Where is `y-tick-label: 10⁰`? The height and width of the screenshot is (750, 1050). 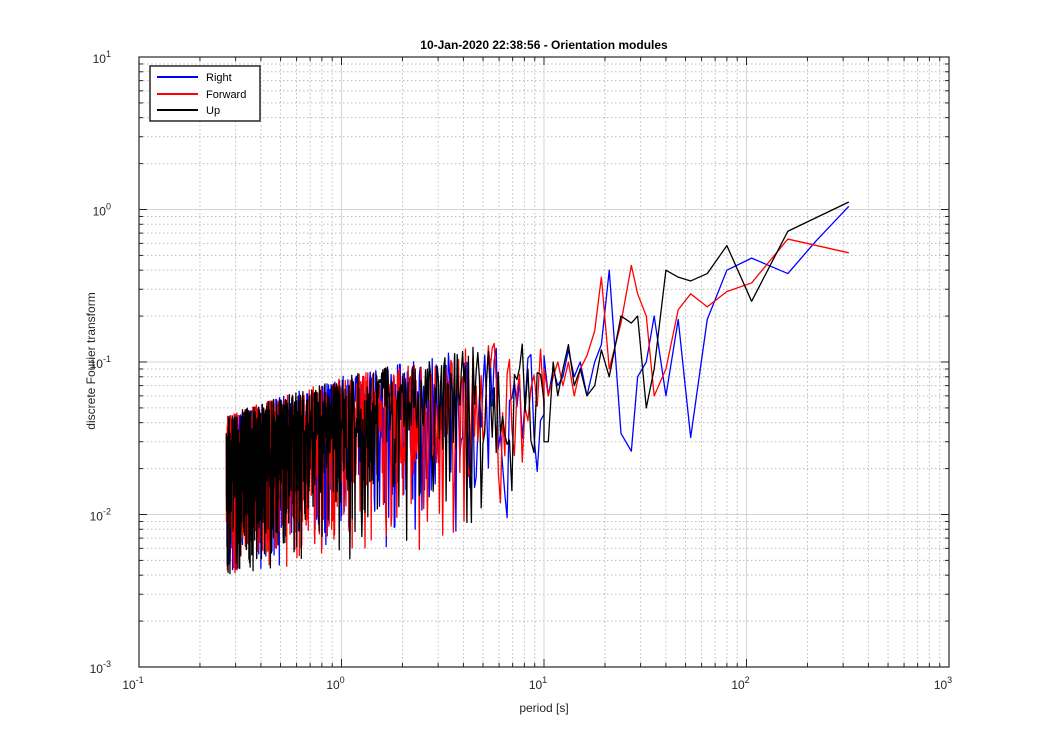 y-tick-label: 10⁰ is located at coordinates (102, 210).